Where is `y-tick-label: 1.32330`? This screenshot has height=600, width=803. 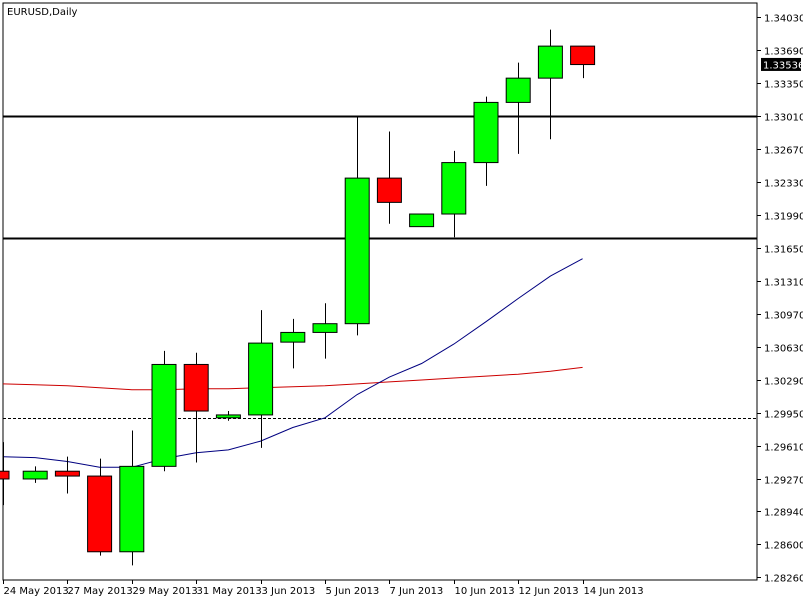
y-tick-label: 1.32330 is located at coordinates (783, 184).